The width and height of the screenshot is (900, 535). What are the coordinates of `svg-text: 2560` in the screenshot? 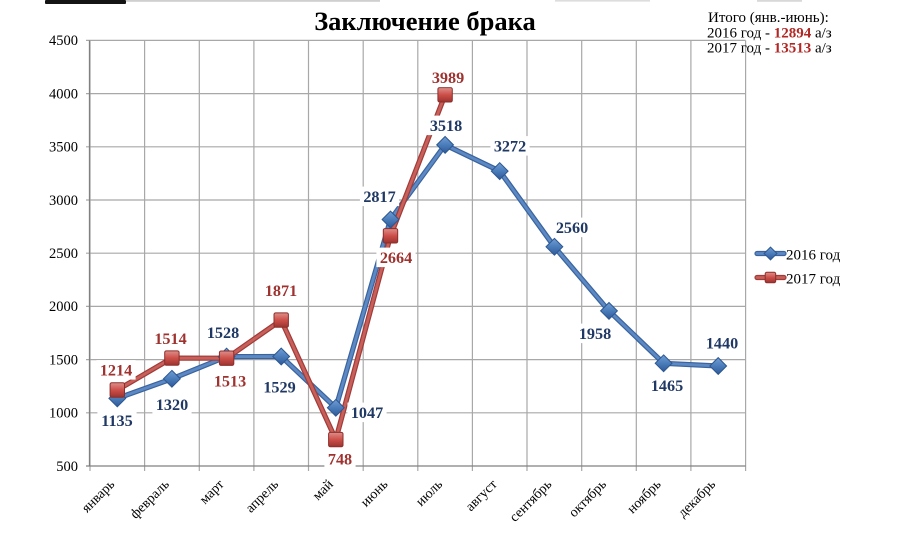 It's located at (572, 228).